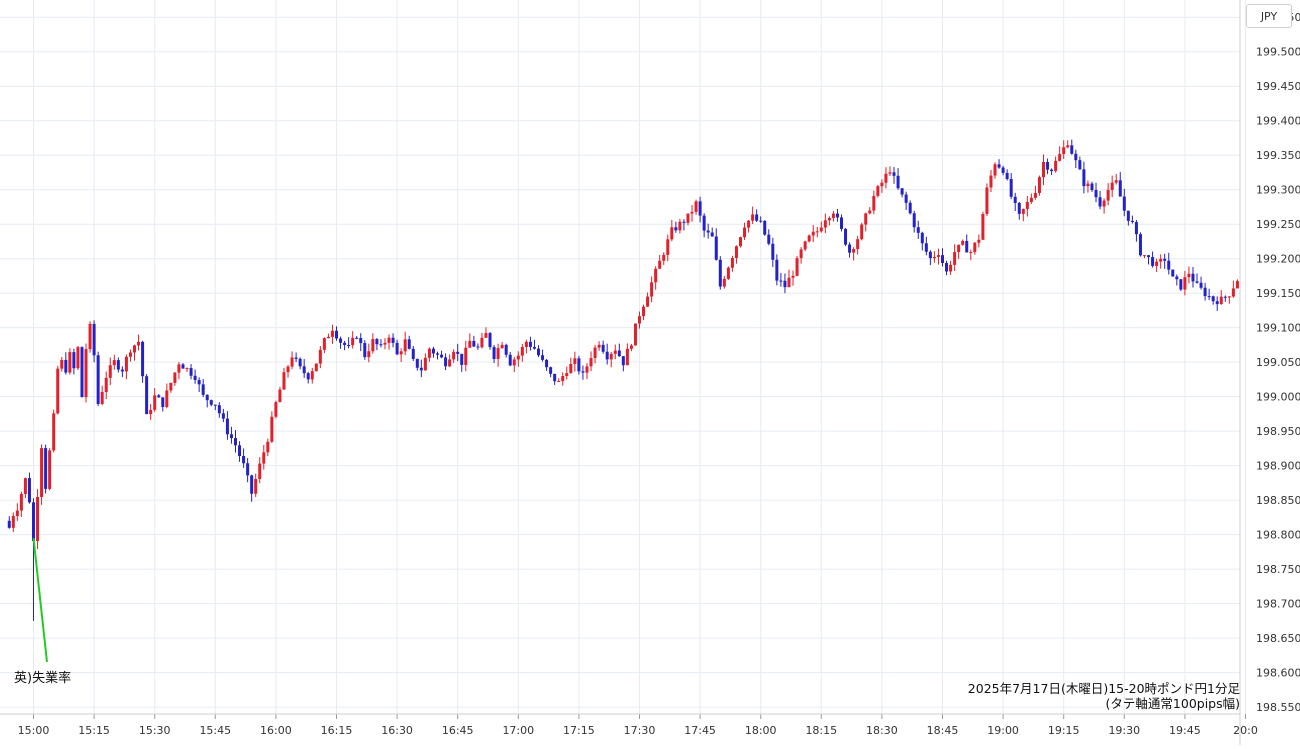 This screenshot has height=749, width=1300. What do you see at coordinates (1278, 52) in the screenshot?
I see `y-tick-label: 199.500` at bounding box center [1278, 52].